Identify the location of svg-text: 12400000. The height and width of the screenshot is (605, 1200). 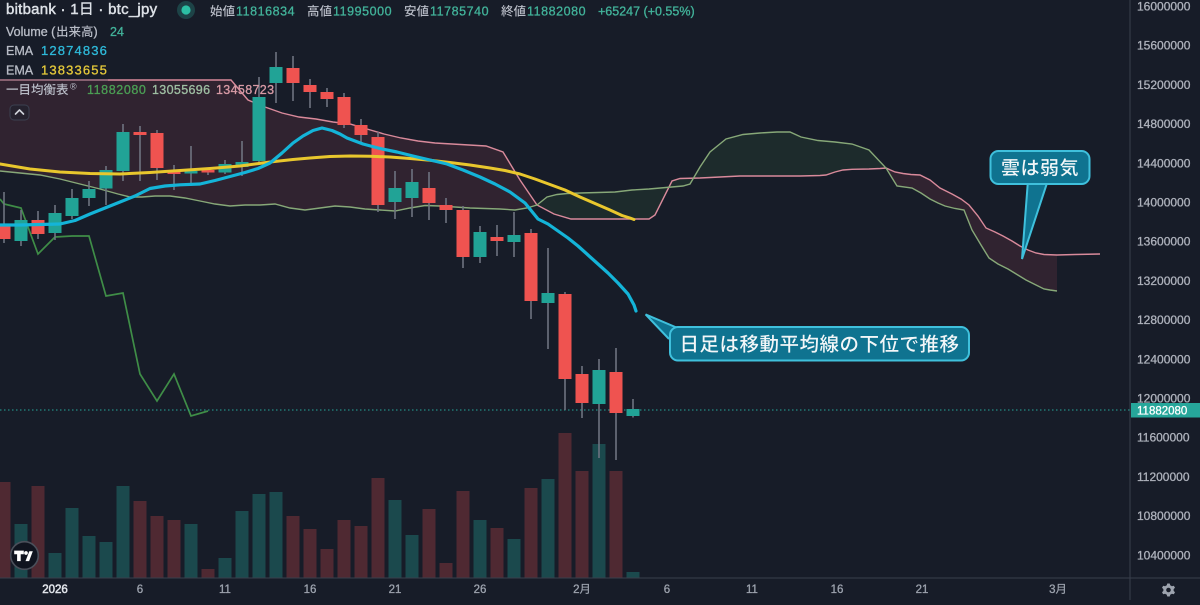
(1164, 359).